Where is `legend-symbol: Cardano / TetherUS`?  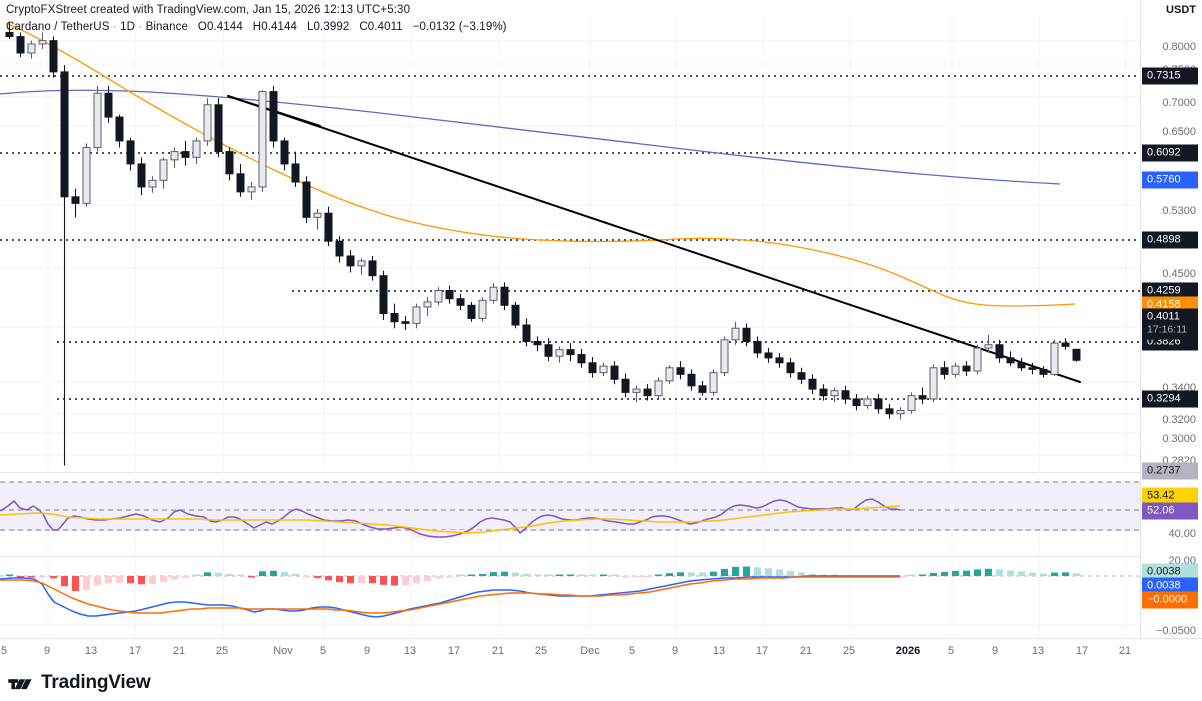 legend-symbol: Cardano / TetherUS is located at coordinates (58, 27).